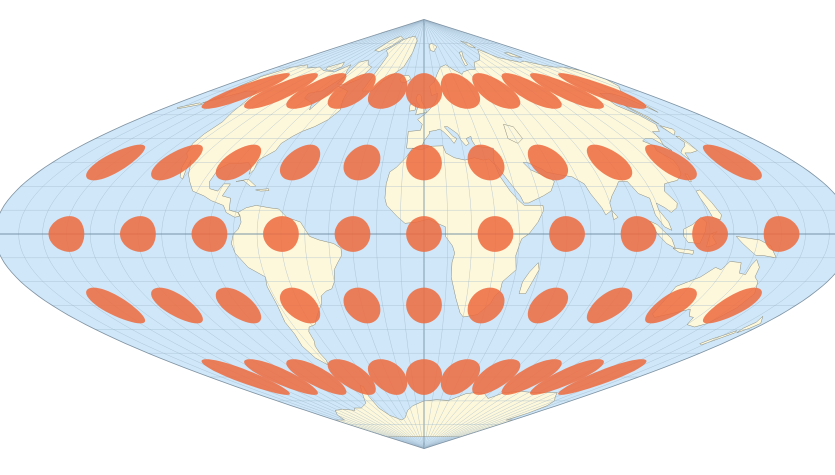 The height and width of the screenshot is (475, 835). I want to click on landmass-japan-honshu, so click(686, 148).